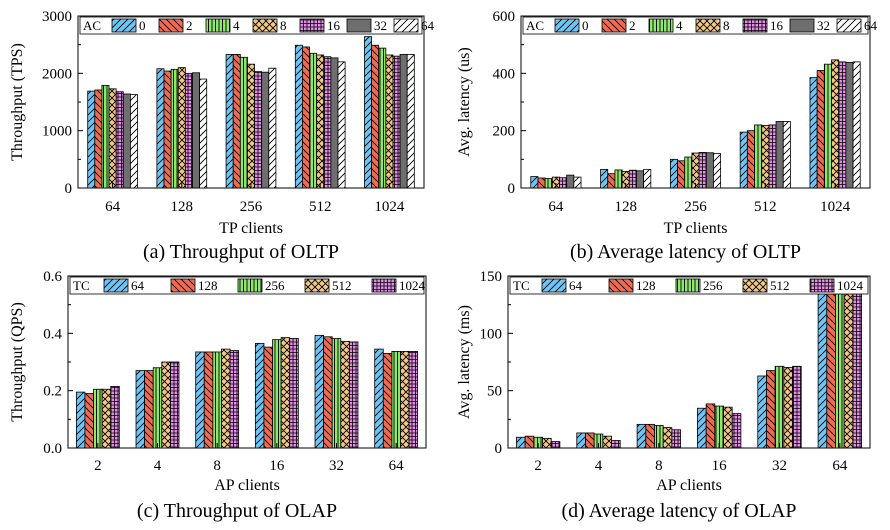  I want to click on y-tick-label: 1000, so click(57, 132).